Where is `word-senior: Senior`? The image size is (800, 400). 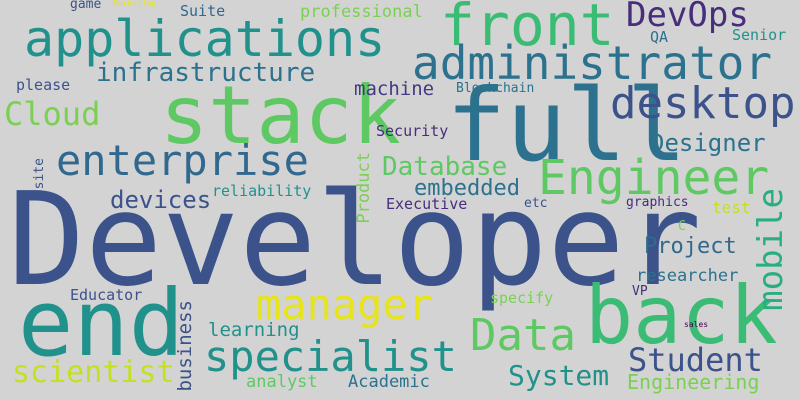 word-senior: Senior is located at coordinates (759, 35).